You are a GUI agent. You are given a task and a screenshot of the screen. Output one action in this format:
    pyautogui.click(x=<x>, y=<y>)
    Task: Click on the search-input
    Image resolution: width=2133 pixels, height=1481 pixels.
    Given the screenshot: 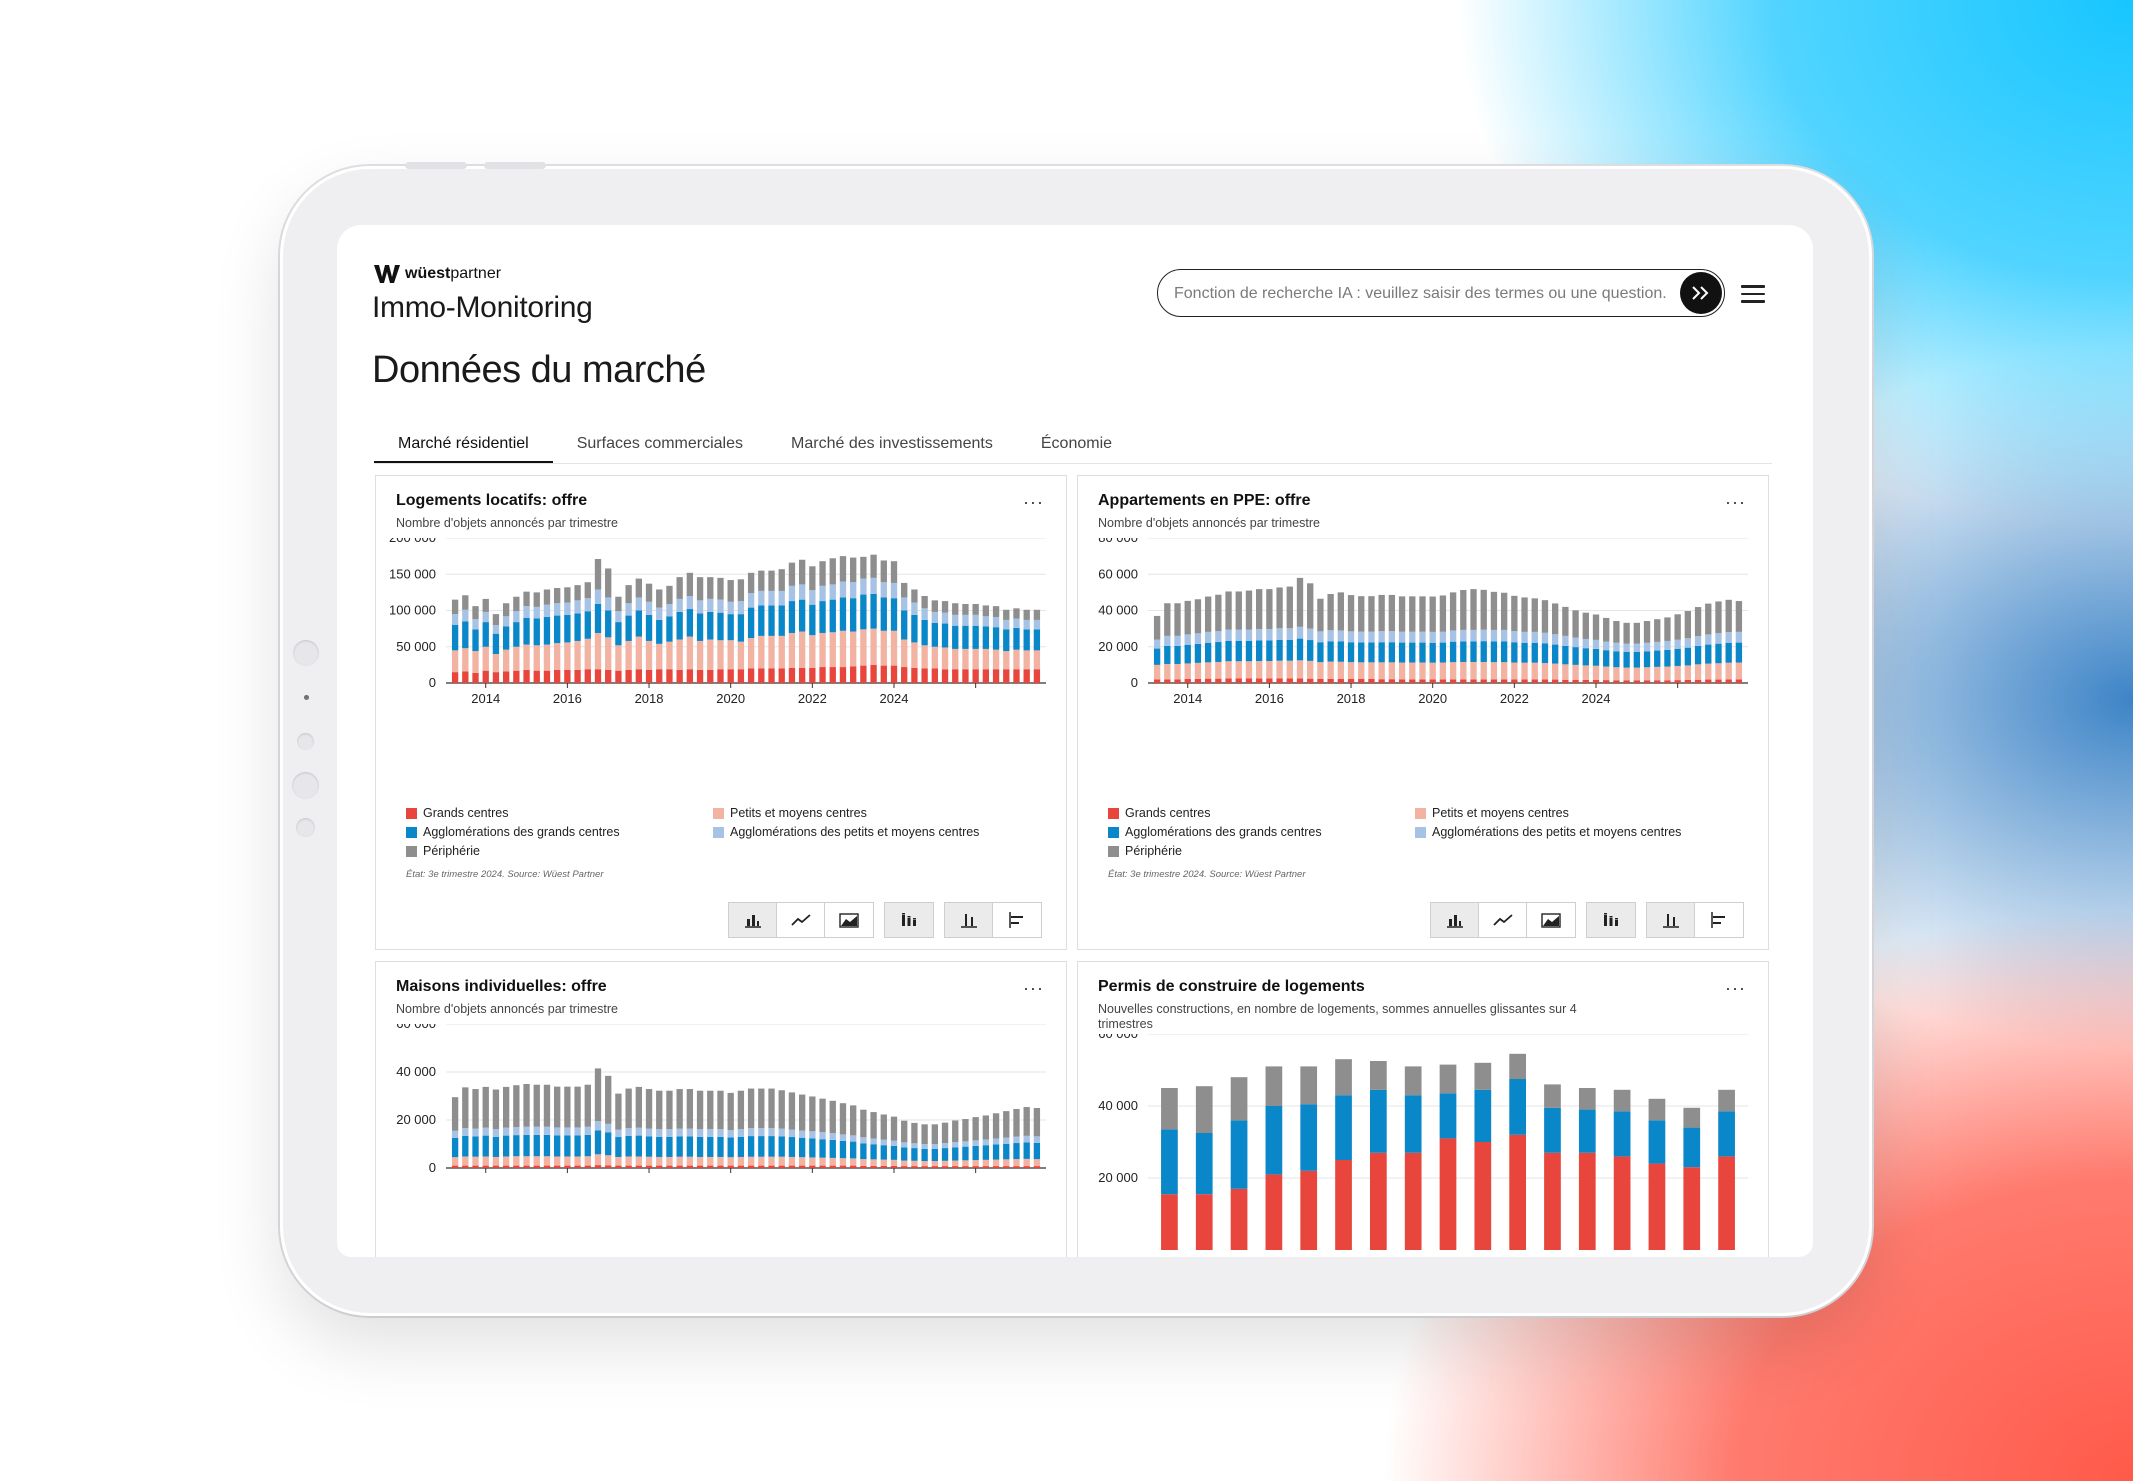 What is the action you would take?
    pyautogui.click(x=1428, y=294)
    